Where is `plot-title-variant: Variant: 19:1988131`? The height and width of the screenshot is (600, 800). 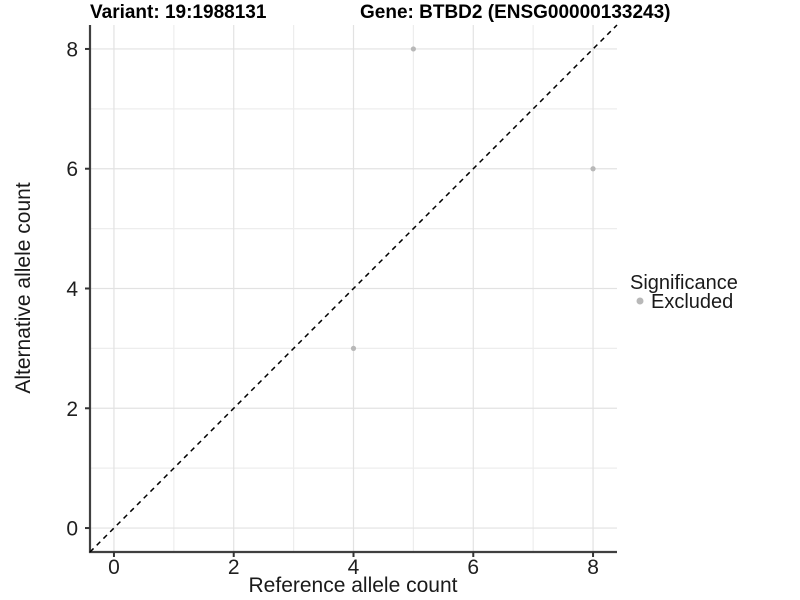
plot-title-variant: Variant: 19:1988131 is located at coordinates (178, 12).